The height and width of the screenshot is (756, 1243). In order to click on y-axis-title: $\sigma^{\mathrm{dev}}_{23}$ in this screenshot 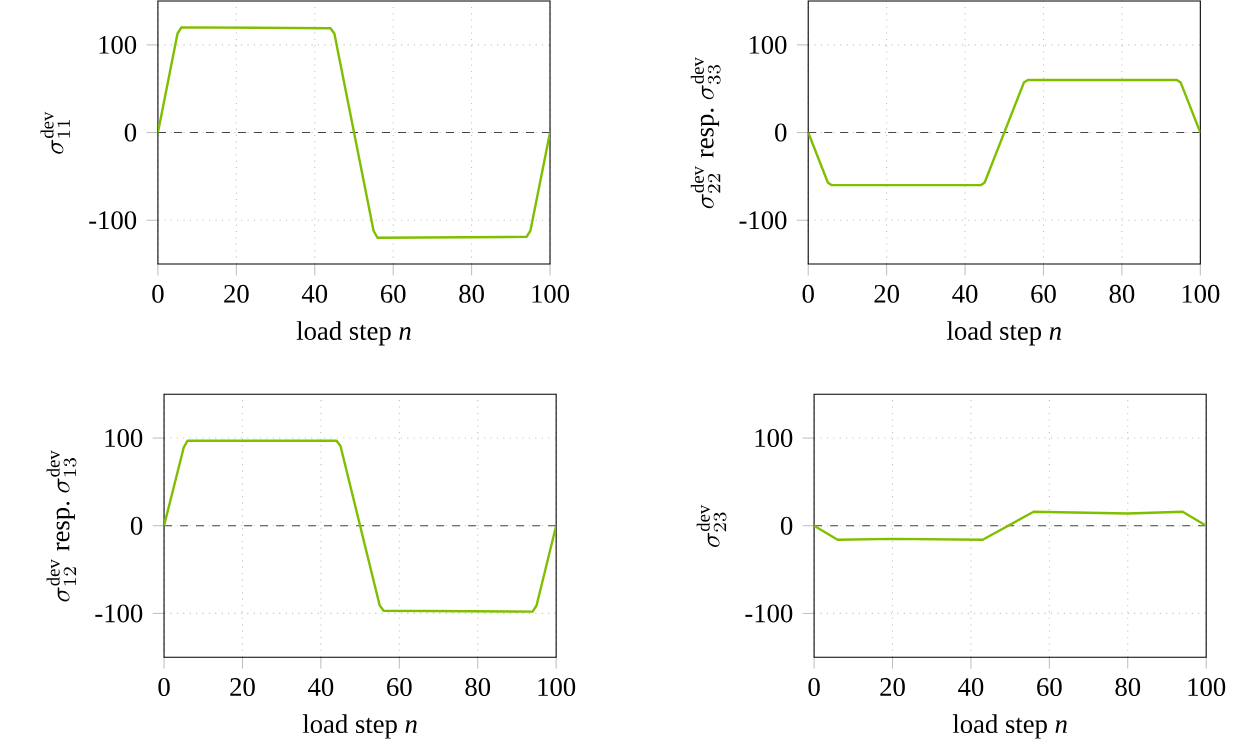, I will do `click(711, 525)`.